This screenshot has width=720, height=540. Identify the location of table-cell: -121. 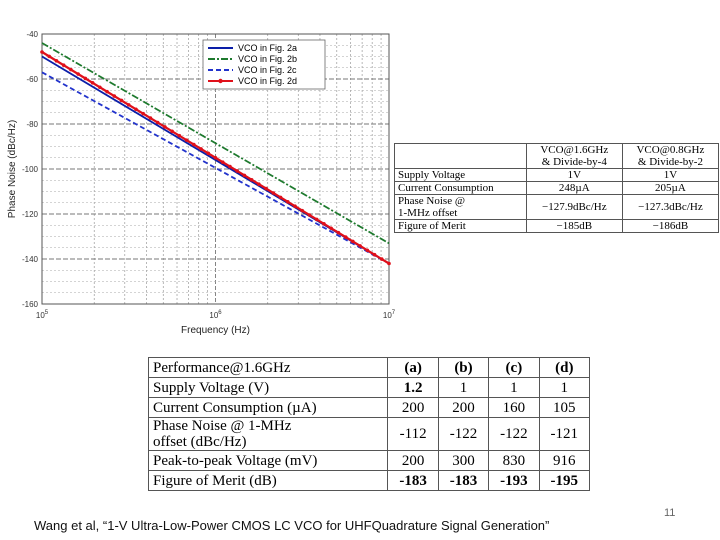
(564, 434).